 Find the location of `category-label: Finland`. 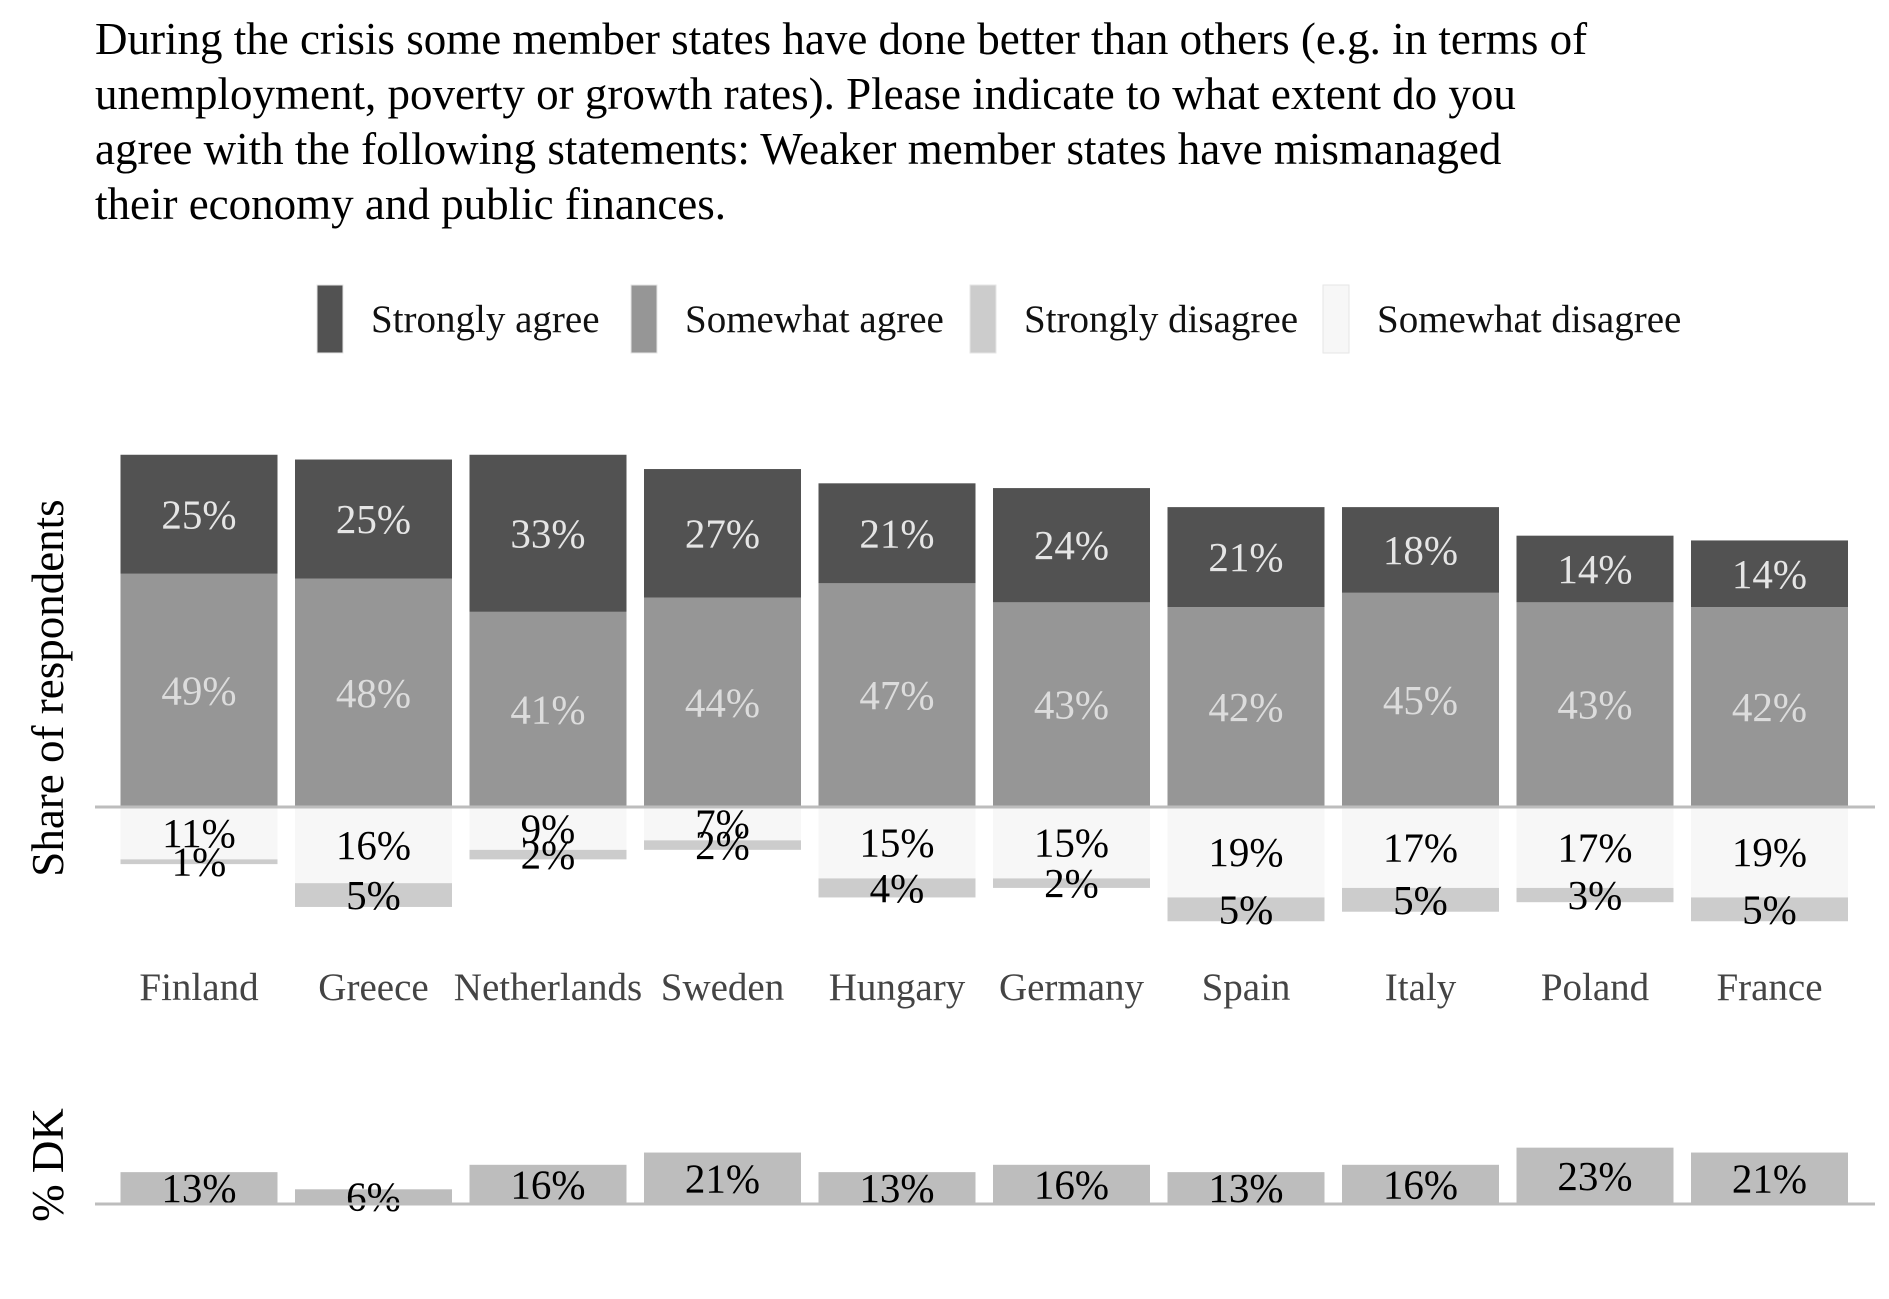

category-label: Finland is located at coordinates (199, 987).